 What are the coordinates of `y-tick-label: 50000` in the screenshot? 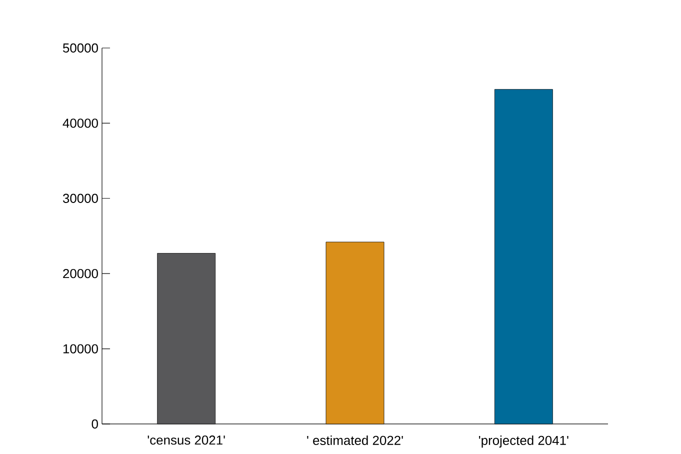 It's located at (80, 48).